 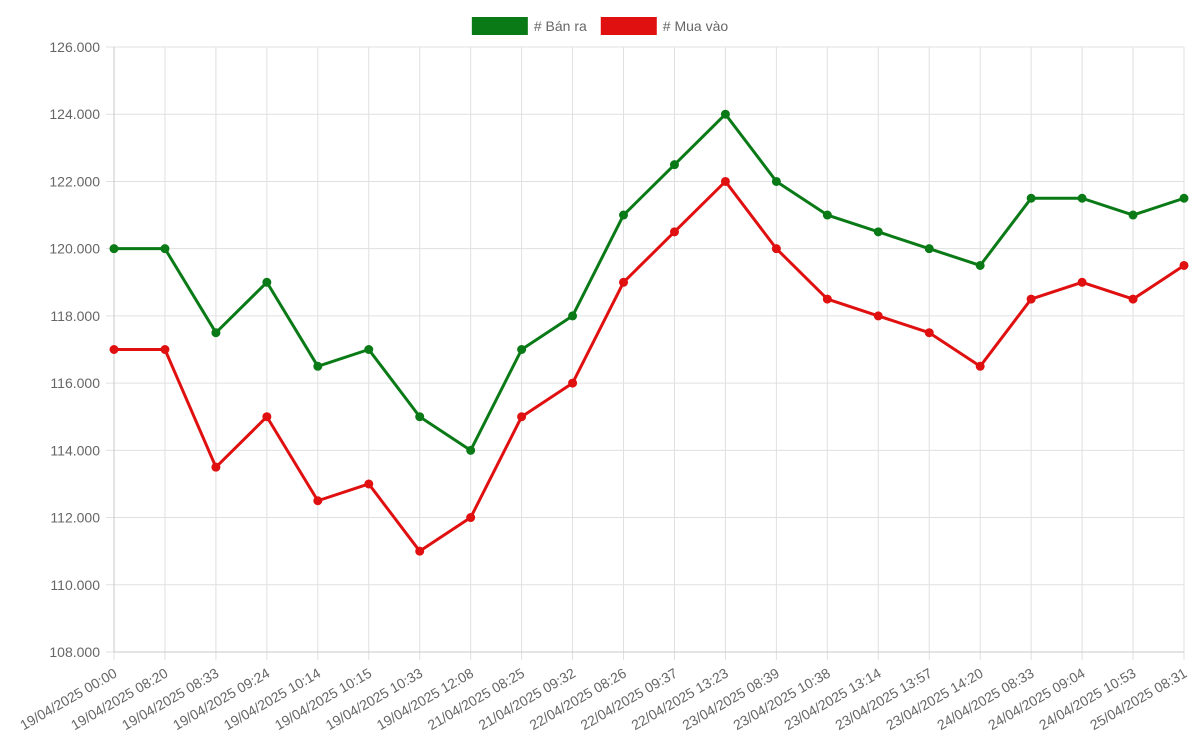 I want to click on y-tick-label: 118.000, so click(x=75, y=316).